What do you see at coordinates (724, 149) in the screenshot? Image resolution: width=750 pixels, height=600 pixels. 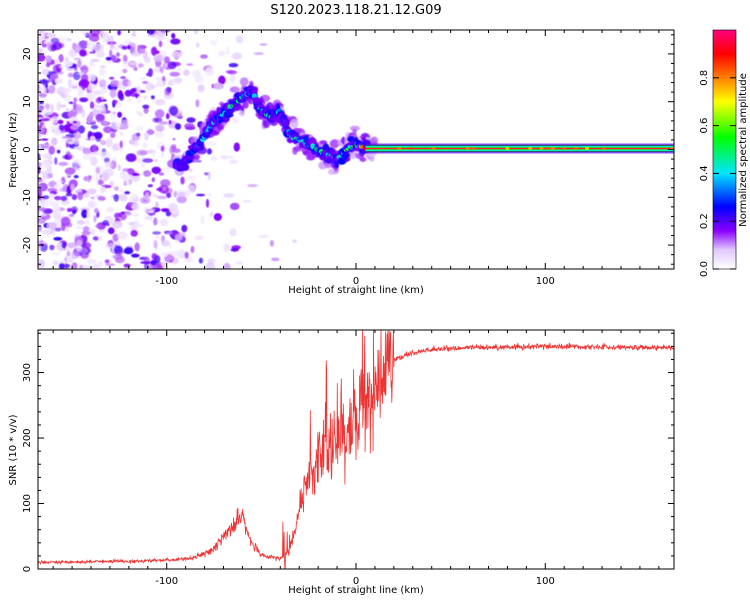 I see `colorbar-gradient` at bounding box center [724, 149].